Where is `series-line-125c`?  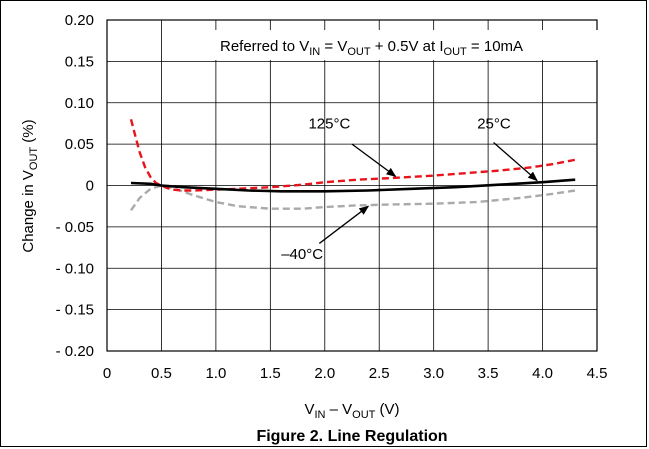 series-line-125c is located at coordinates (352, 155).